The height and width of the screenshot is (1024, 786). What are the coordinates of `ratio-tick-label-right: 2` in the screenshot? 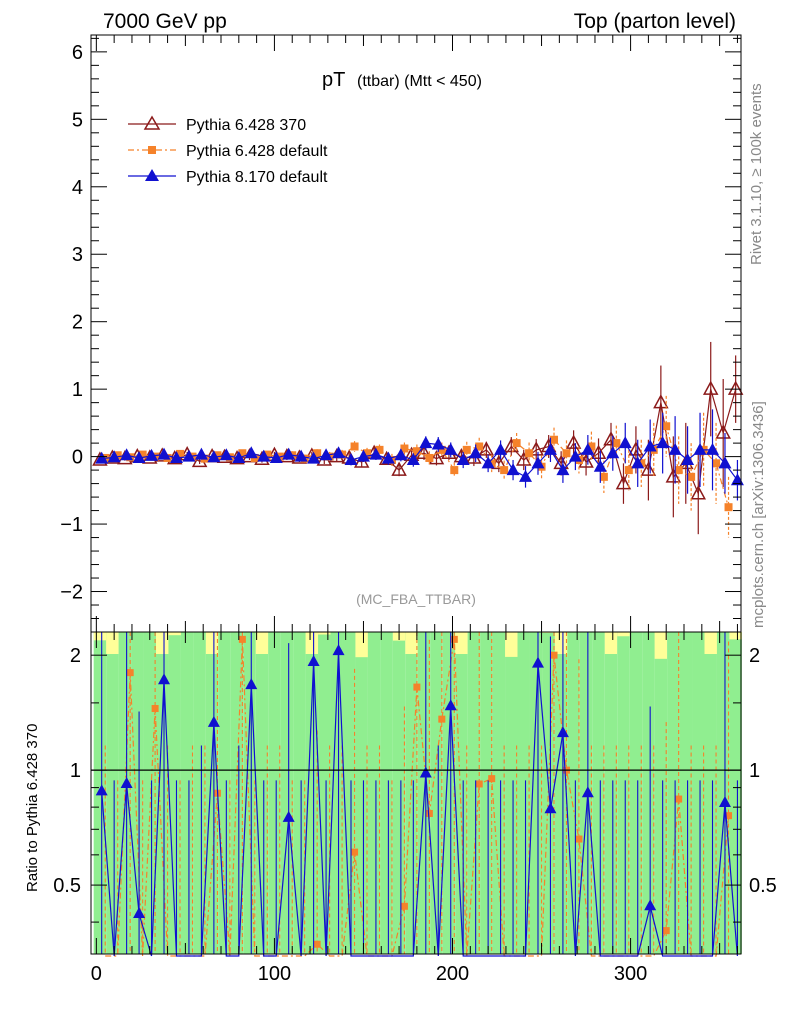 It's located at (754, 656).